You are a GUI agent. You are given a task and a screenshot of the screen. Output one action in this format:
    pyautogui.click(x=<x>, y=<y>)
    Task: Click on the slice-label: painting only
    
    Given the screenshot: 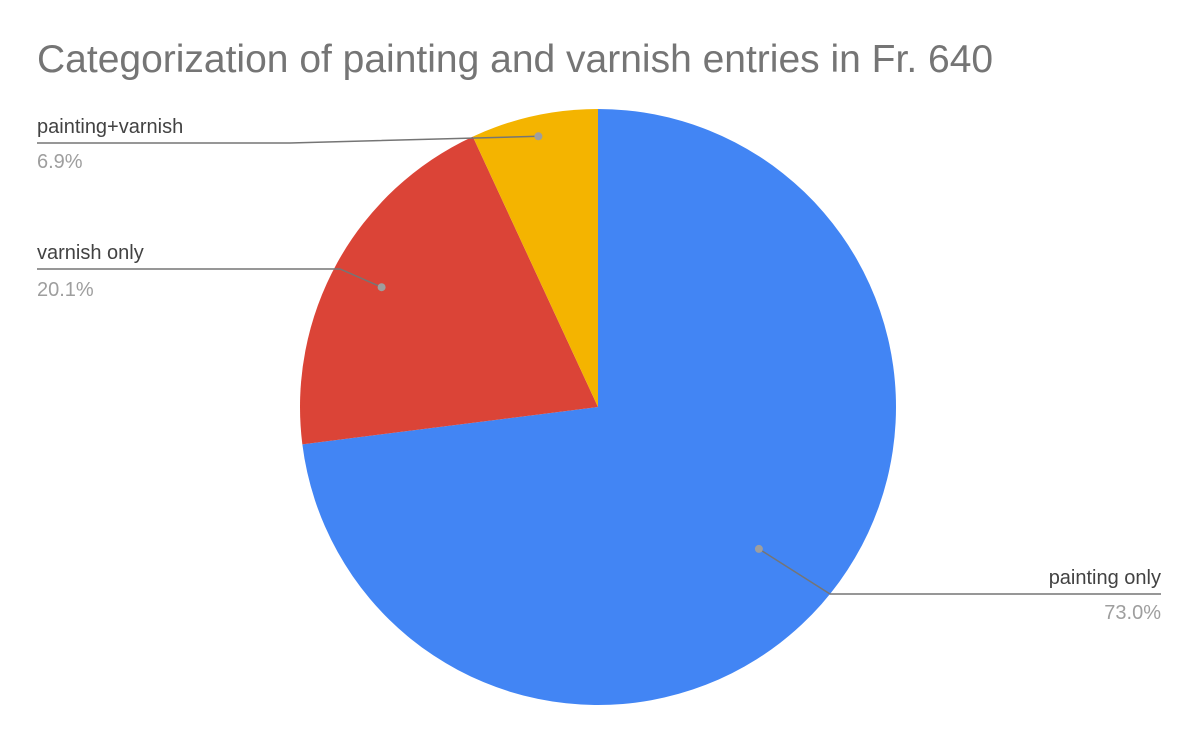 What is the action you would take?
    pyautogui.click(x=1105, y=578)
    